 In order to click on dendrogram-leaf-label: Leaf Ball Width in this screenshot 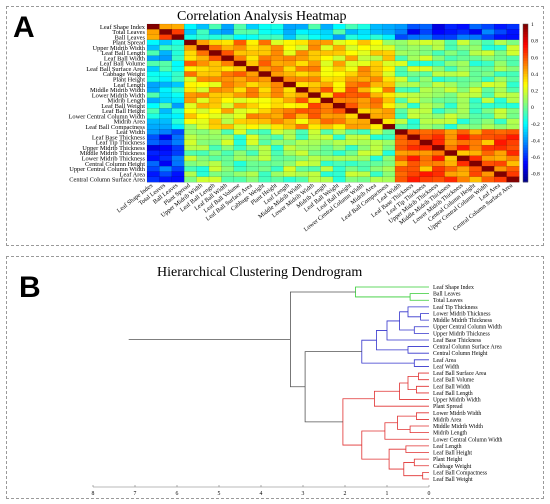, I will do `click(451, 386)`.